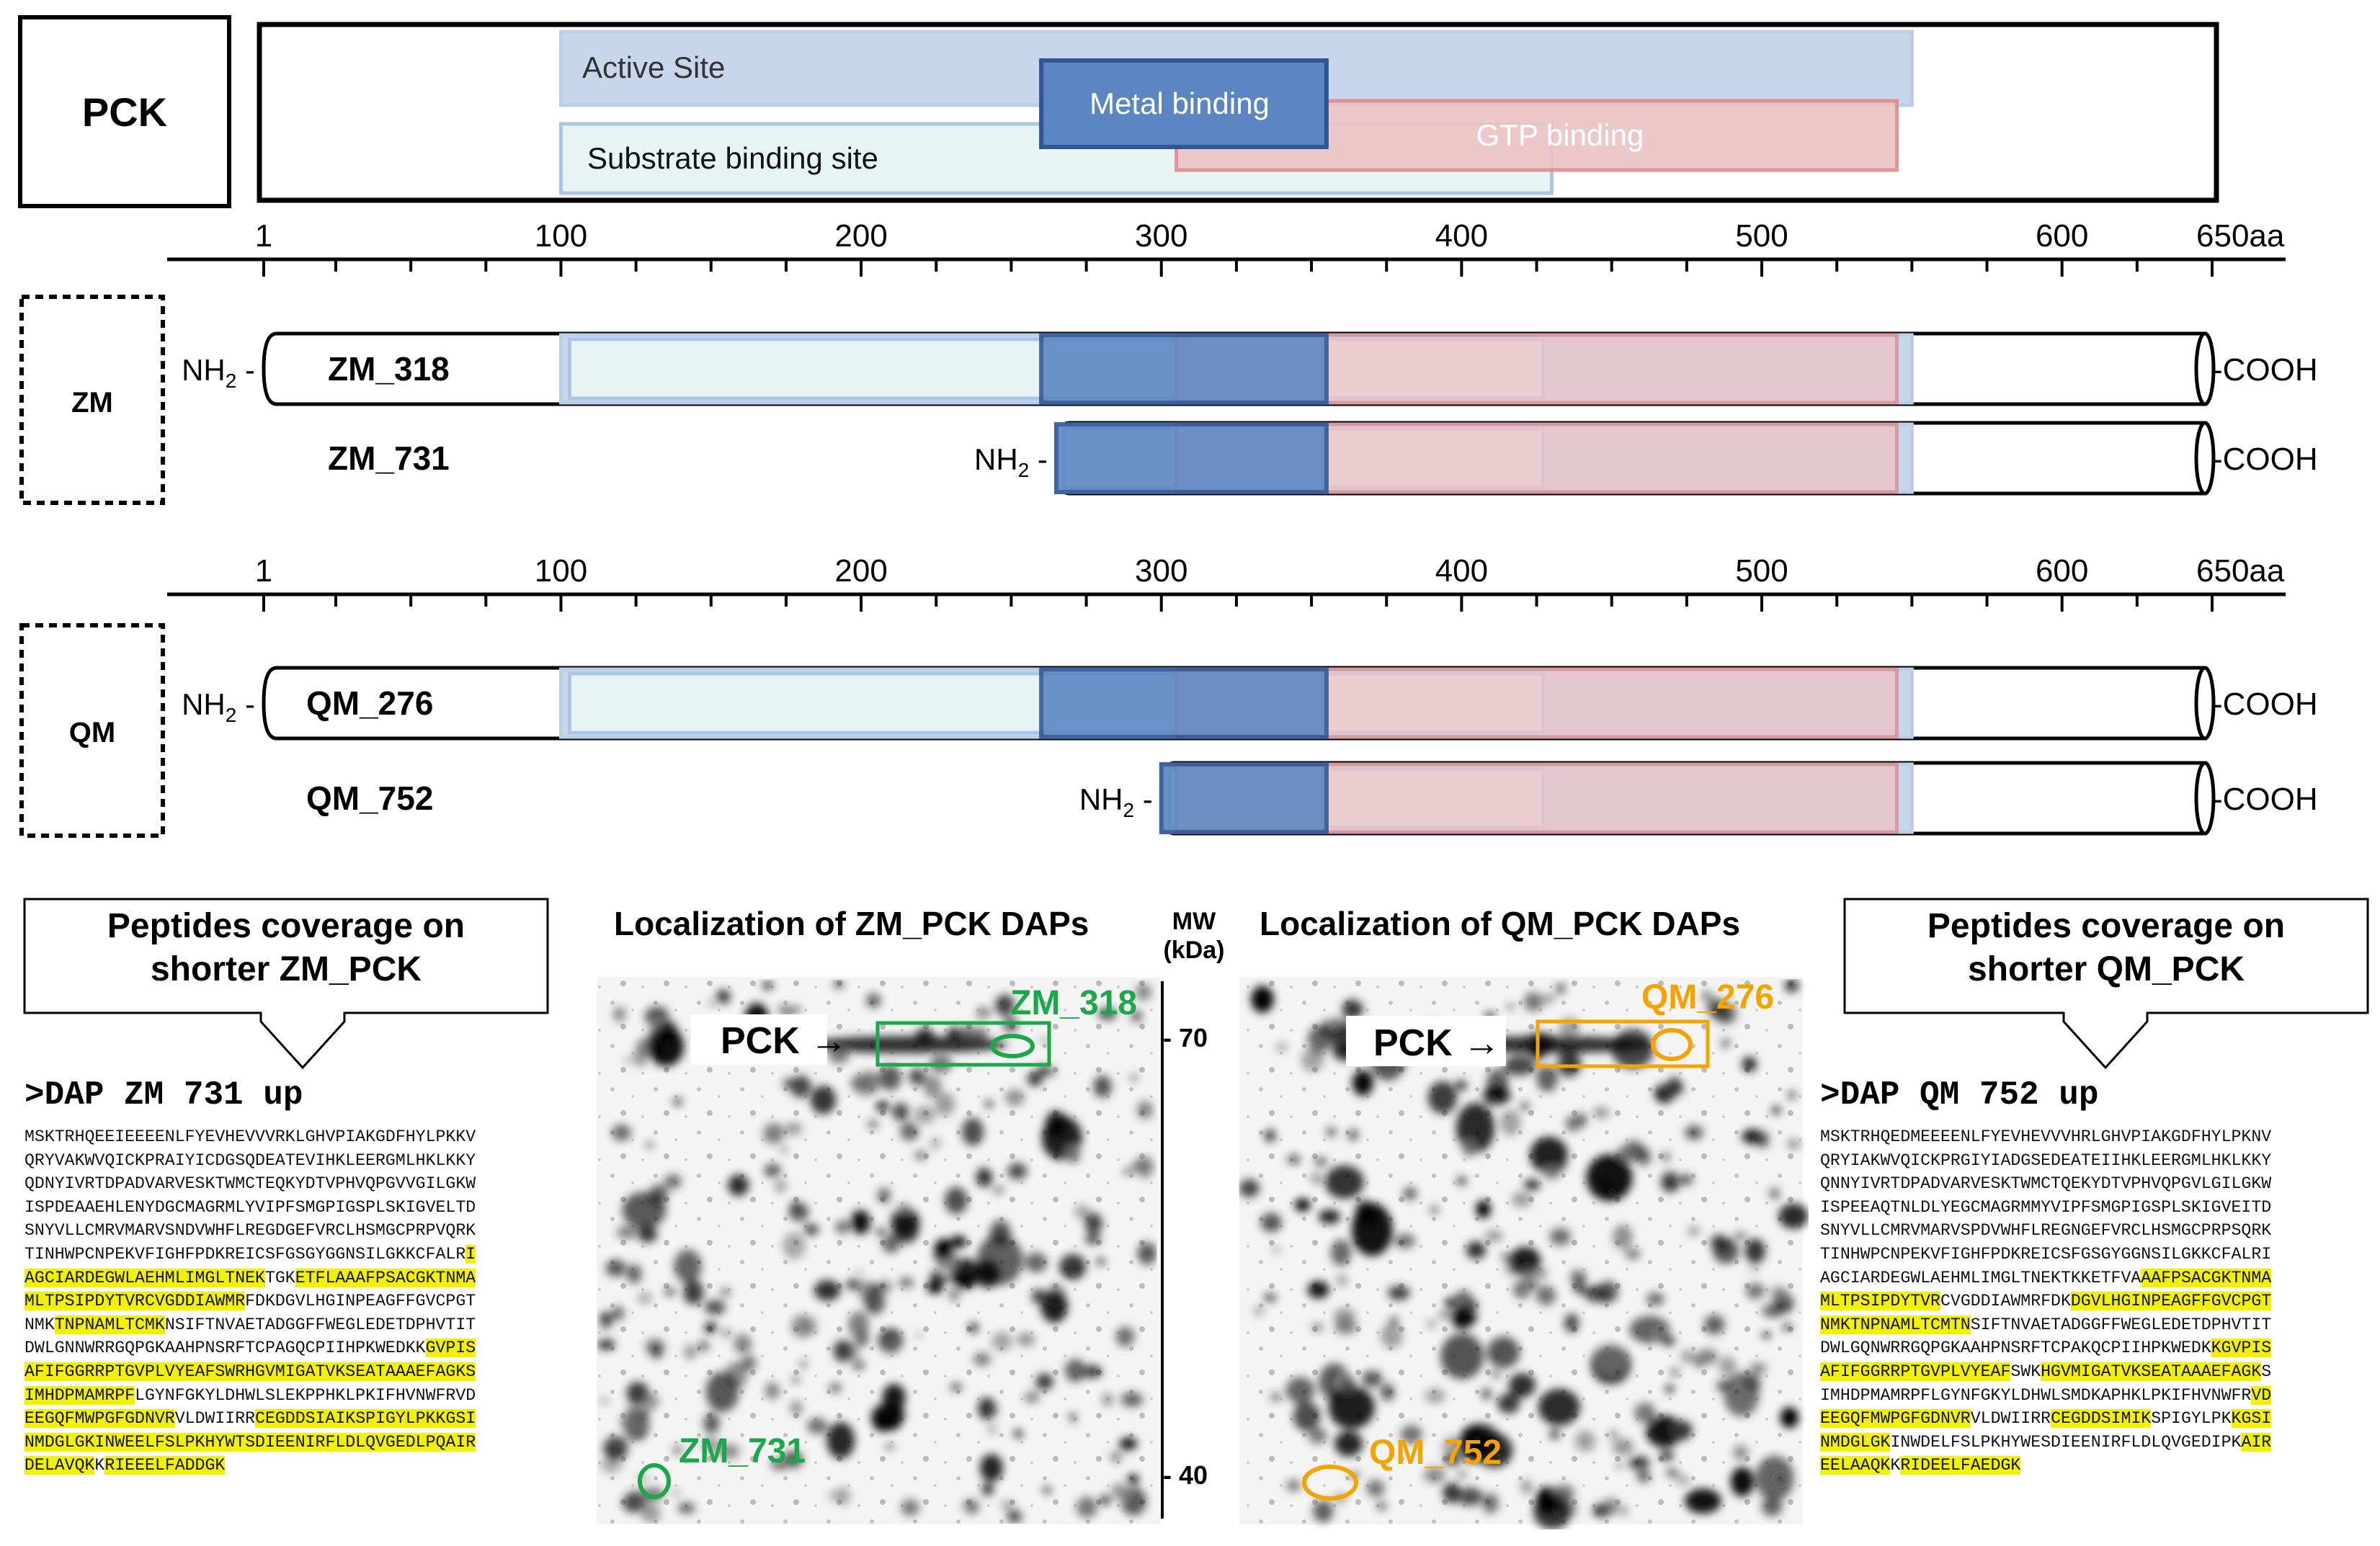  I want to click on zm-731-spot-outline, so click(654, 1481).